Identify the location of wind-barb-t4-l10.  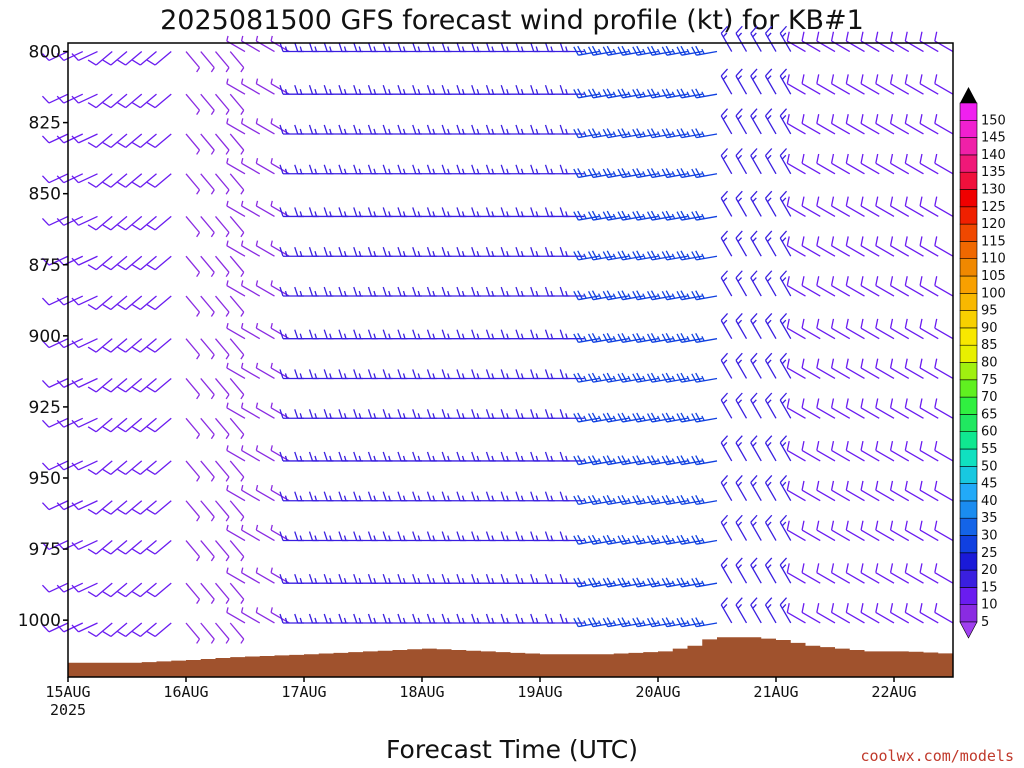
(115, 467).